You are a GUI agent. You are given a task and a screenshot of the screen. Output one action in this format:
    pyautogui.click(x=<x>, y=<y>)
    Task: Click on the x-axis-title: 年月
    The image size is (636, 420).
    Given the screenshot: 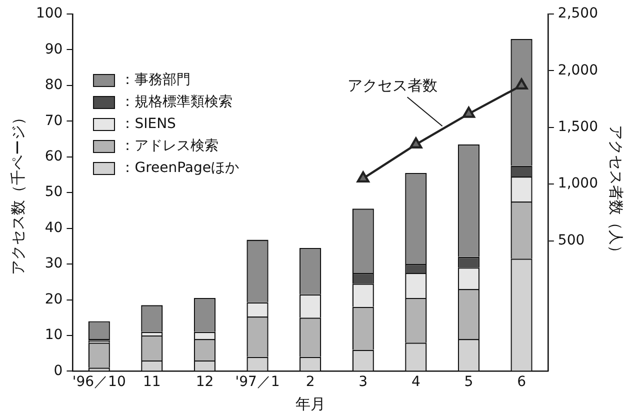 What is the action you would take?
    pyautogui.click(x=310, y=403)
    